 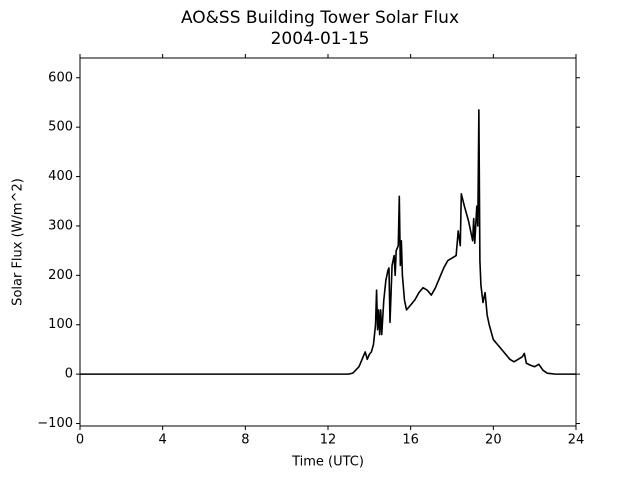 I want to click on y-tick-label: 500, so click(x=60, y=127).